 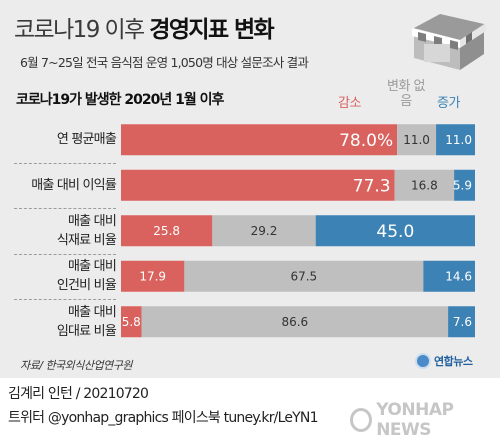 I want to click on value-label-increase-2: 45.0, so click(x=395, y=232).